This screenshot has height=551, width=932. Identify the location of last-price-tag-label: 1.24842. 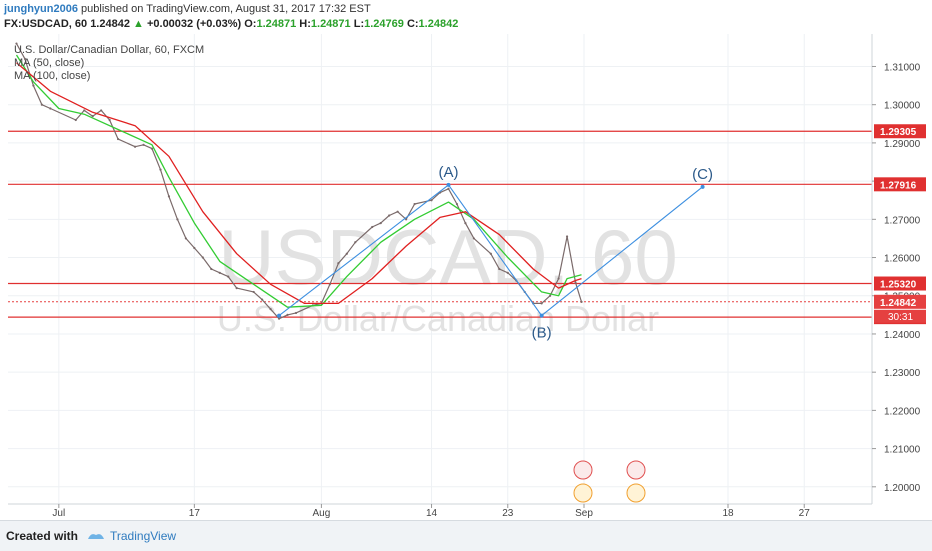
(898, 303).